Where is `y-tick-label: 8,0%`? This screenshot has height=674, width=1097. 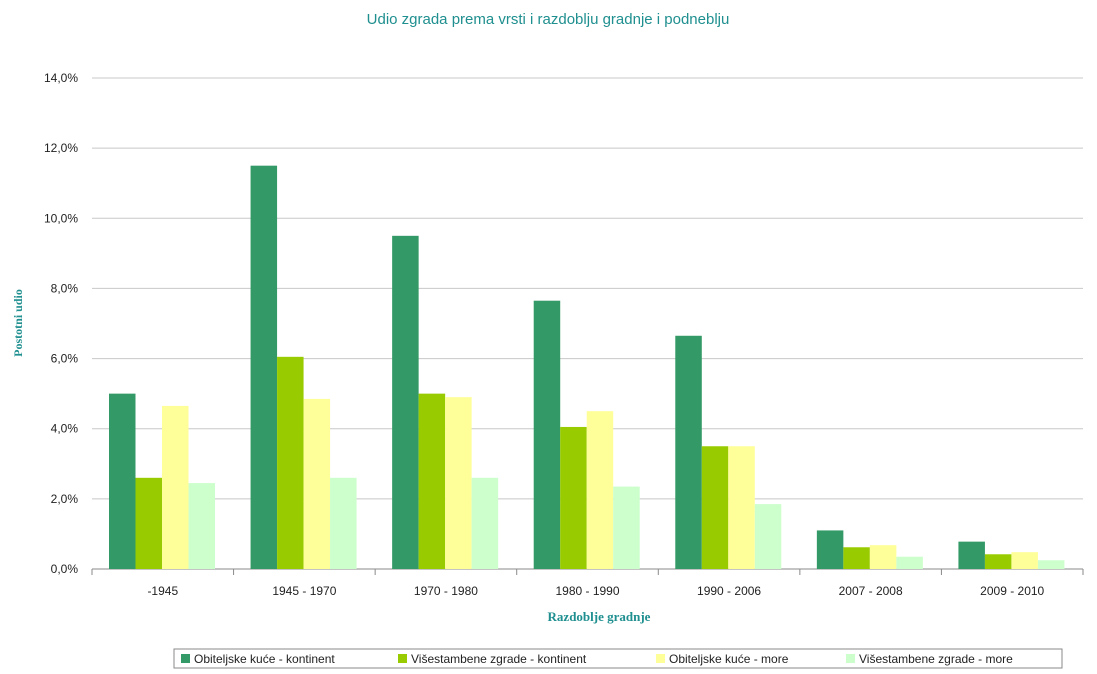
y-tick-label: 8,0% is located at coordinates (65, 288).